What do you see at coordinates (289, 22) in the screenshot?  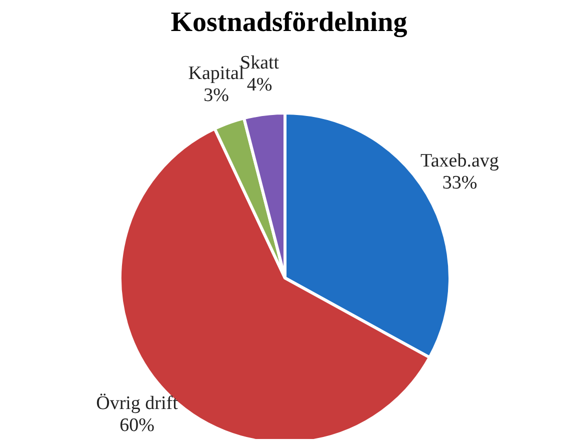 I see `chart-title: Kostnadsfördelning` at bounding box center [289, 22].